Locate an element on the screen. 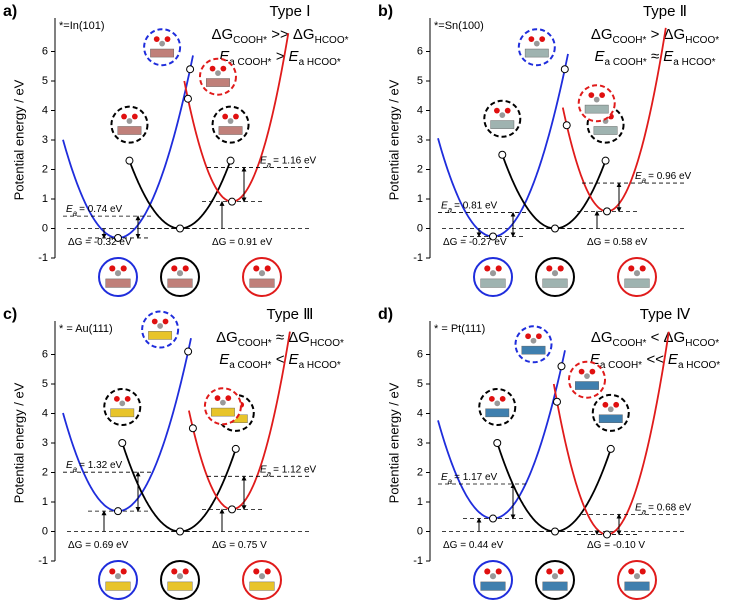 Image resolution: width=750 pixels, height=606 pixels. y-tick-label: 2 is located at coordinates (45, 169).